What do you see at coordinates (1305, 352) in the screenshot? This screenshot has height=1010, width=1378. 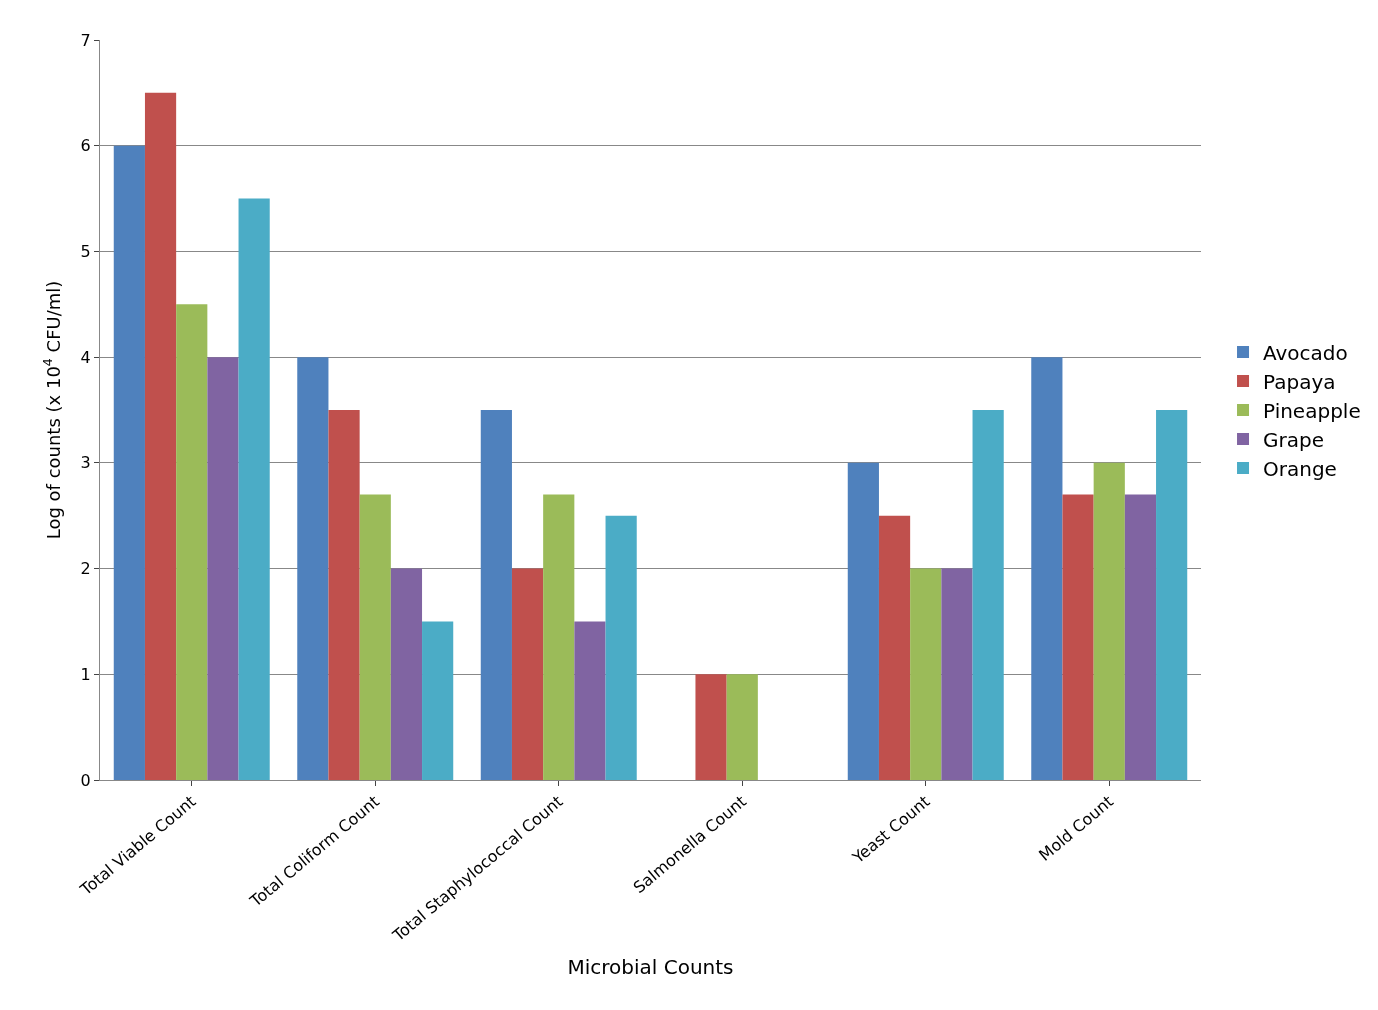 I see `legend-label: Avocado` at bounding box center [1305, 352].